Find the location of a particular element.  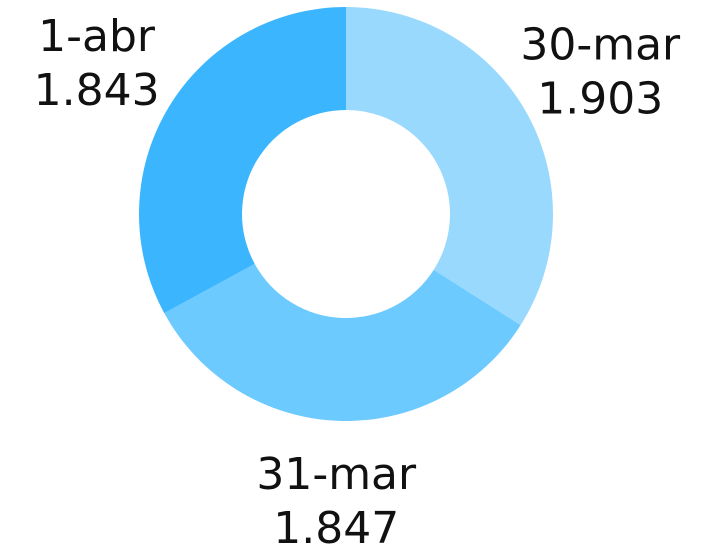

donut-slice is located at coordinates (342, 342).